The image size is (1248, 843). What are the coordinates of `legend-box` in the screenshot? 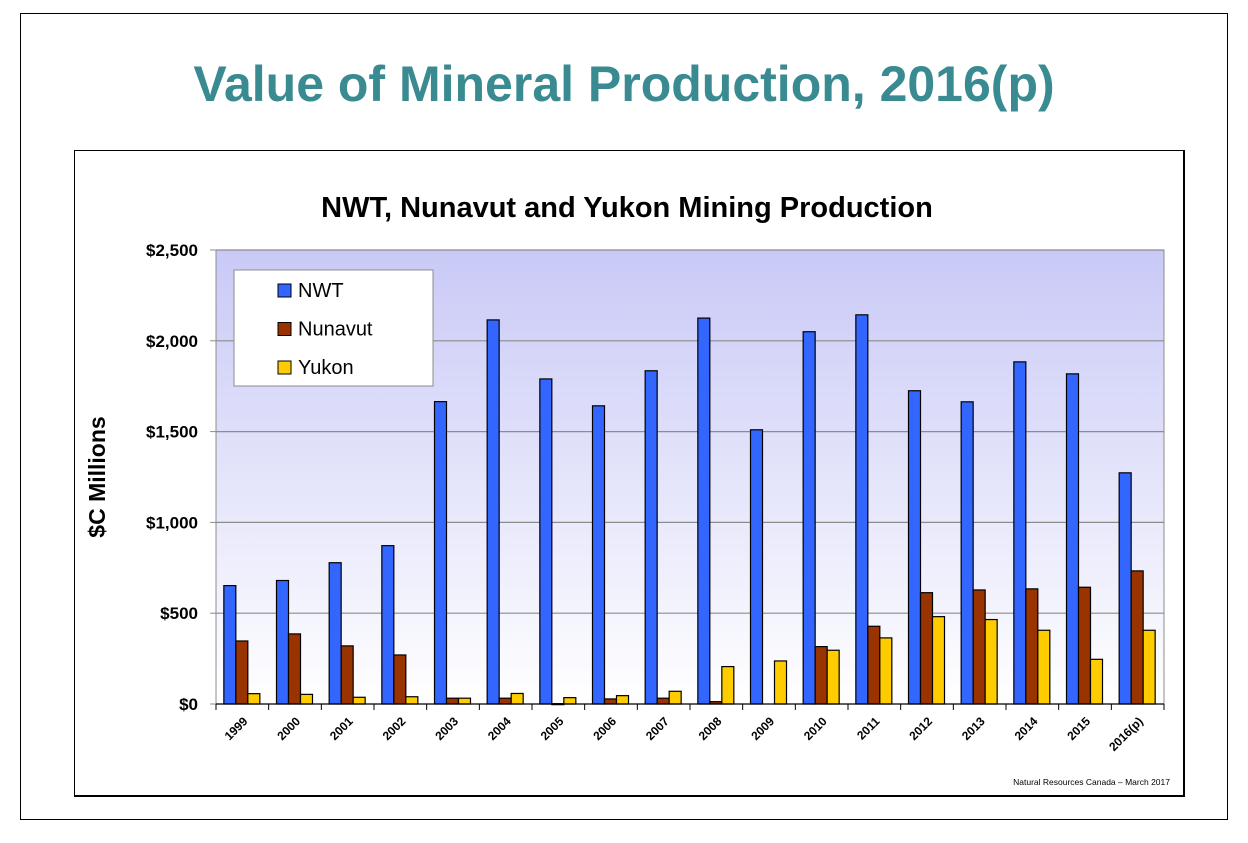 It's located at (333, 328).